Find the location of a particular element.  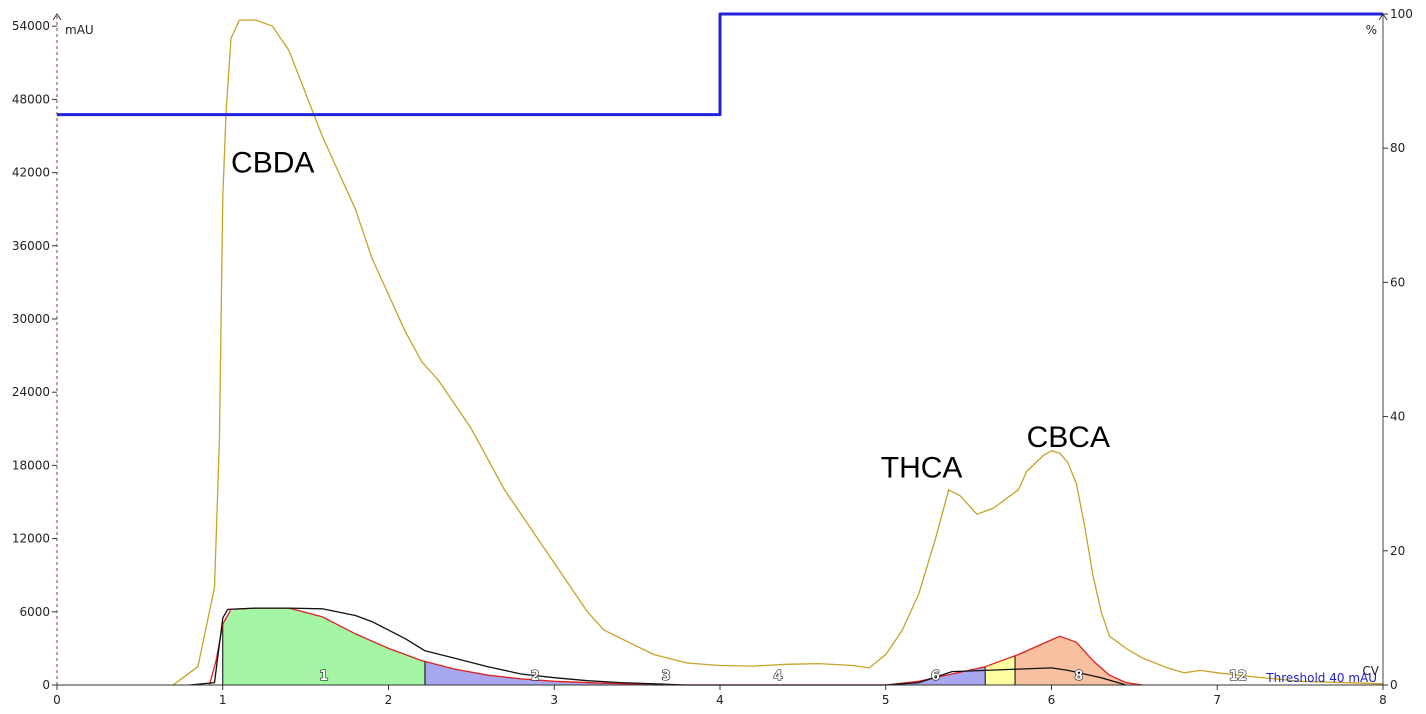

y-left-tick-label: 24000 is located at coordinates (31, 392).